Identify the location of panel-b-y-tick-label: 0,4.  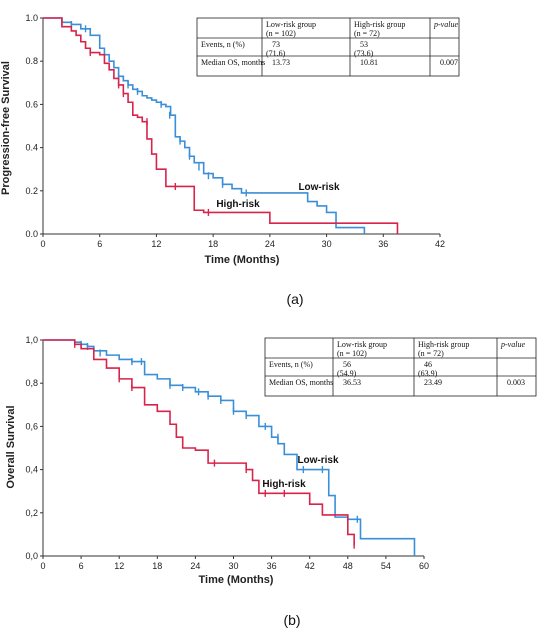
(31, 470).